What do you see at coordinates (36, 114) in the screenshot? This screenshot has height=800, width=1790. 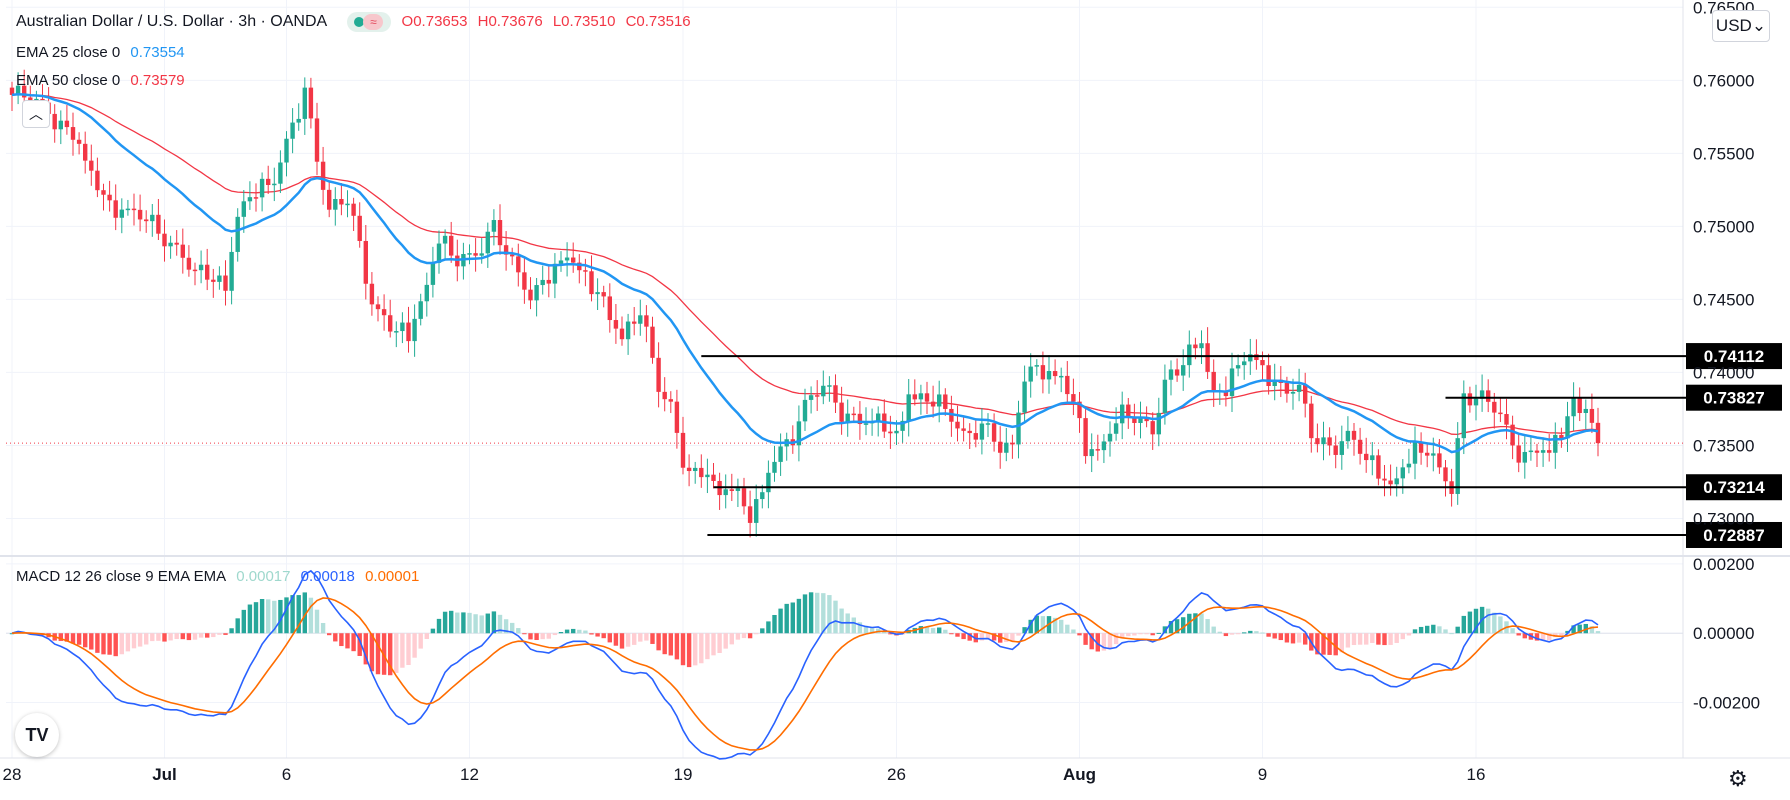 I see `collapse-legend-button: ︿` at bounding box center [36, 114].